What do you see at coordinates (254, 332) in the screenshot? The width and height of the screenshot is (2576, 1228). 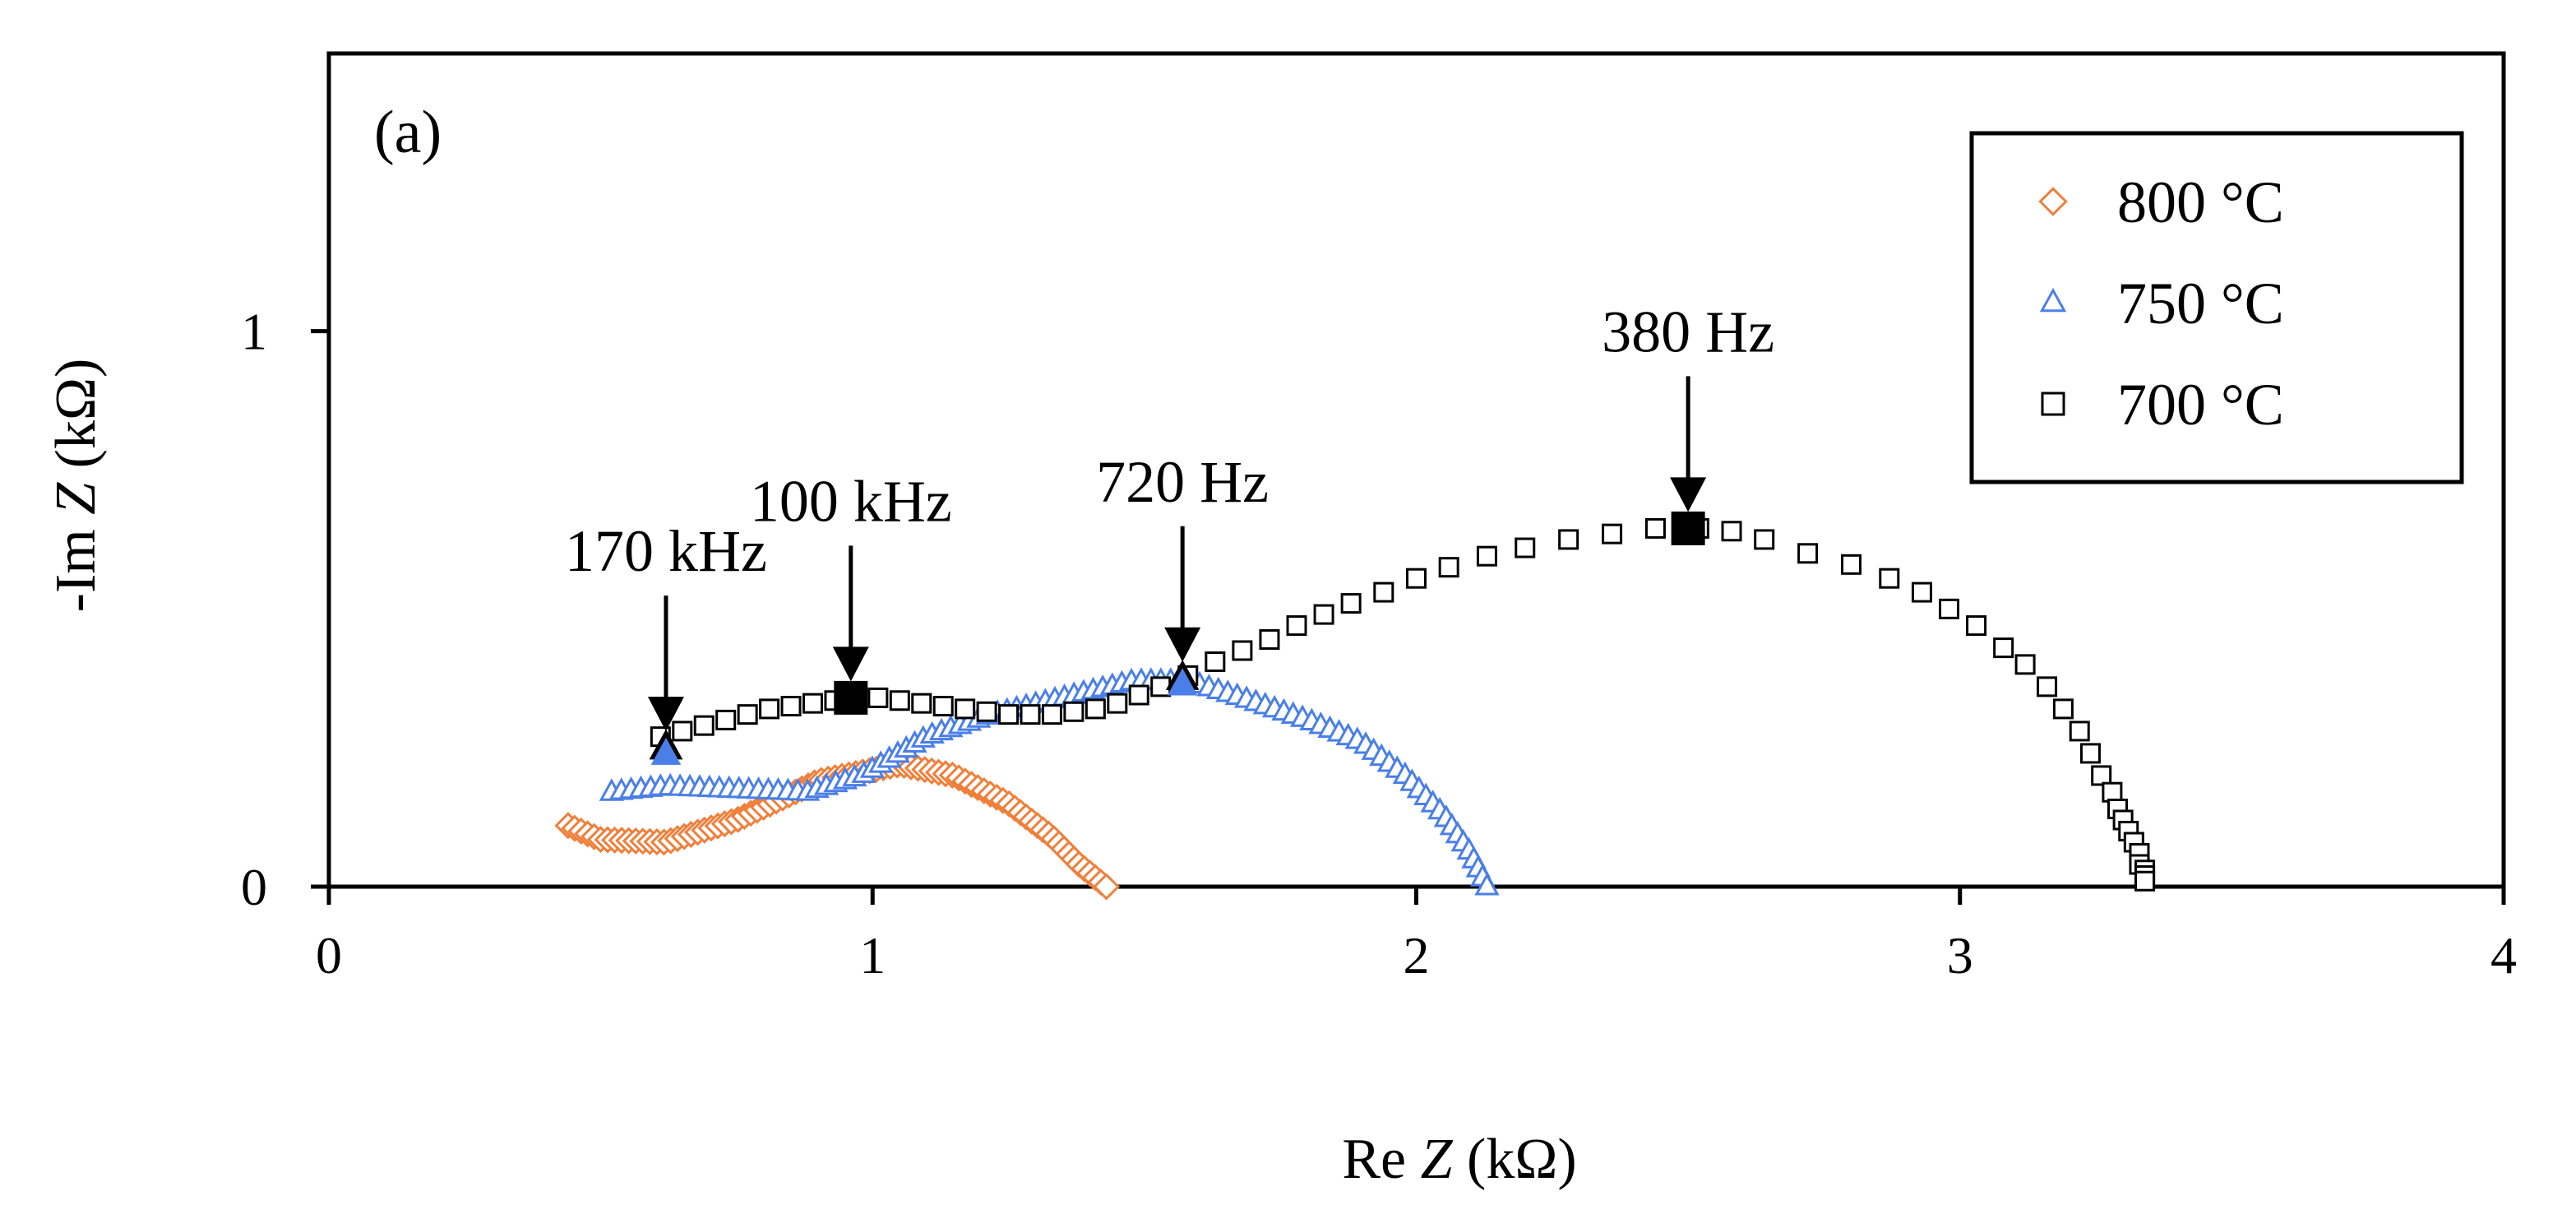 I see `y-tick-label: 1` at bounding box center [254, 332].